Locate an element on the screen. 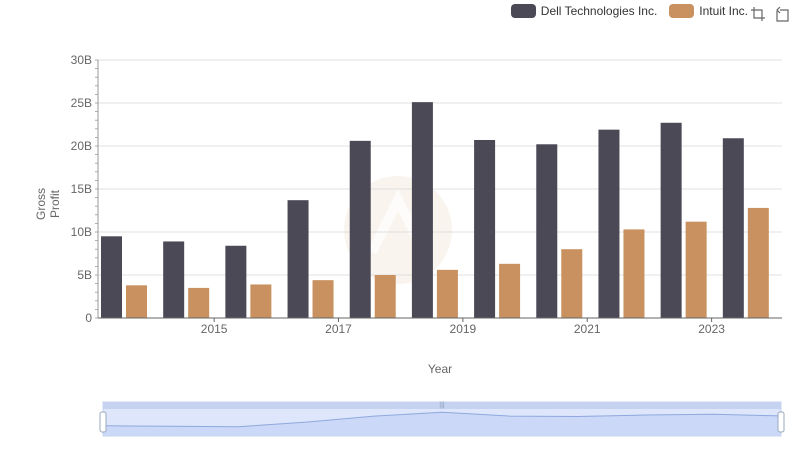 The image size is (800, 461). y-tick-label: 25B is located at coordinates (81, 103).